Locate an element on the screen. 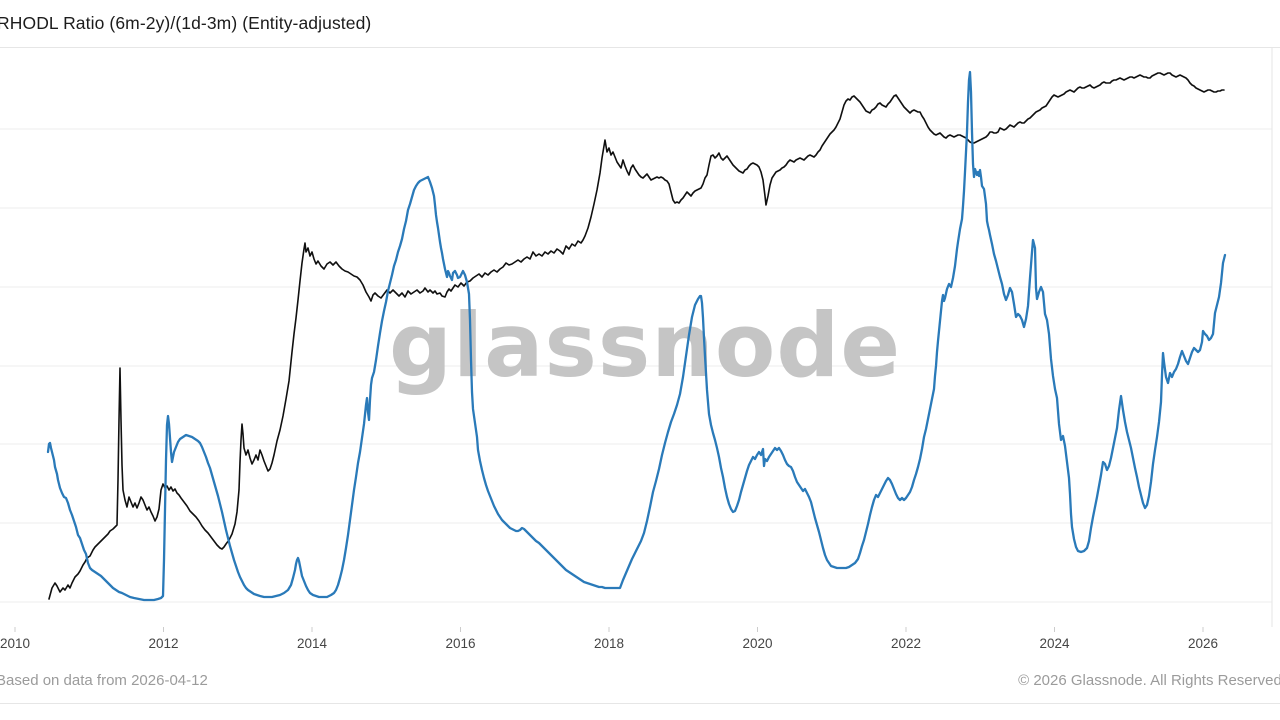 This screenshot has width=1280, height=720. x-tick-label: 2020 is located at coordinates (757, 643).